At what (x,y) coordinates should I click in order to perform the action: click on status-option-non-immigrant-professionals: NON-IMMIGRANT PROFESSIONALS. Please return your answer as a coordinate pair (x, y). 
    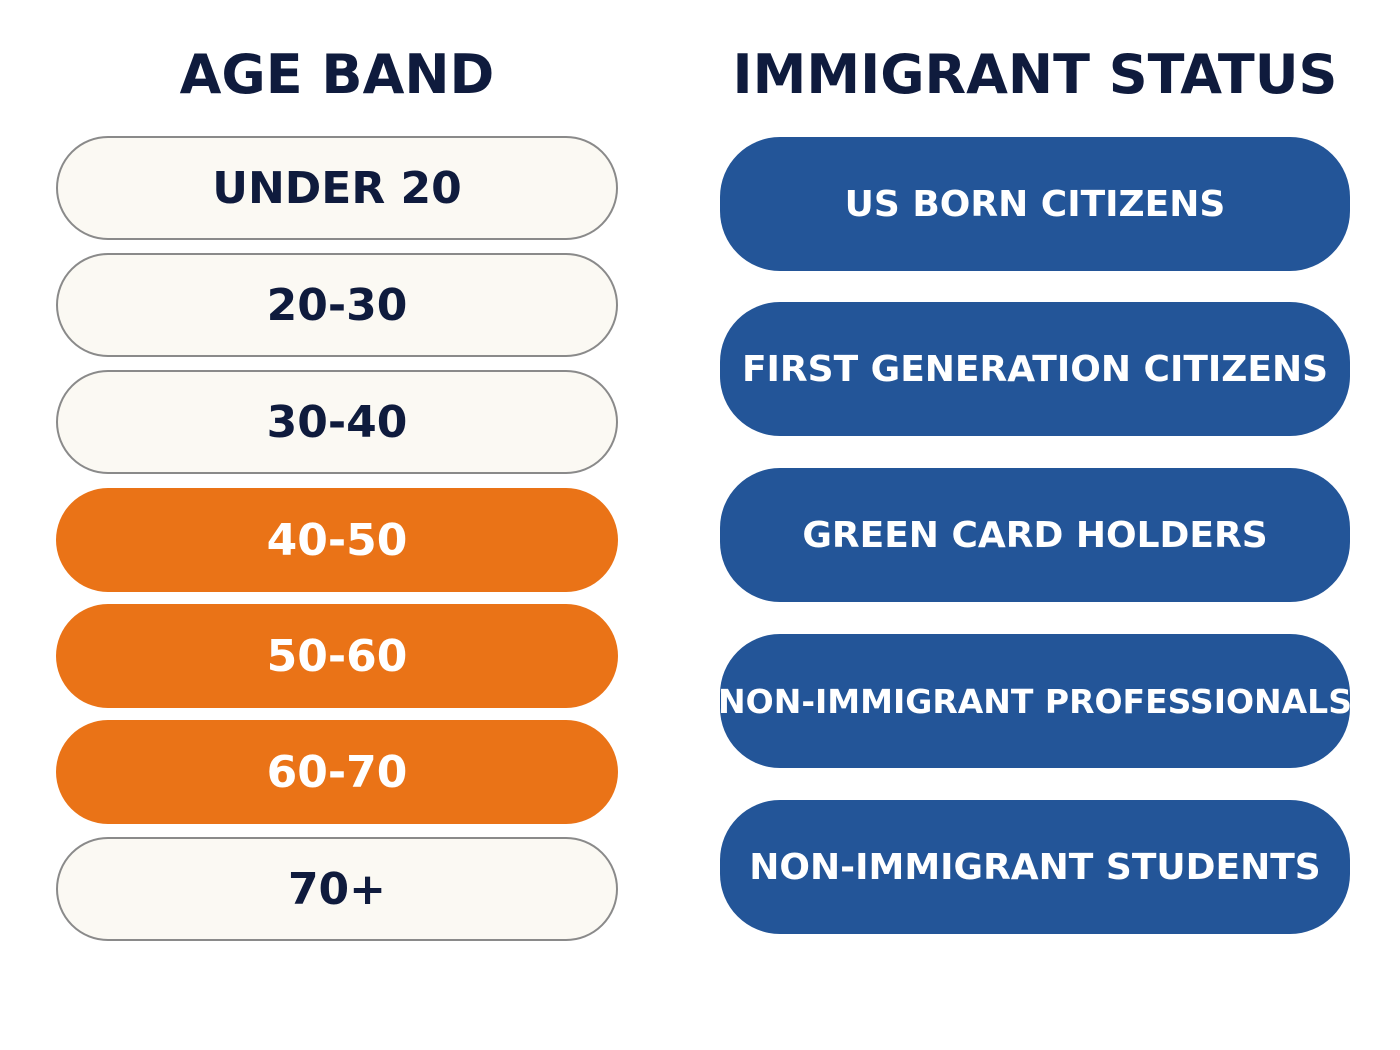
    Looking at the image, I should click on (1035, 701).